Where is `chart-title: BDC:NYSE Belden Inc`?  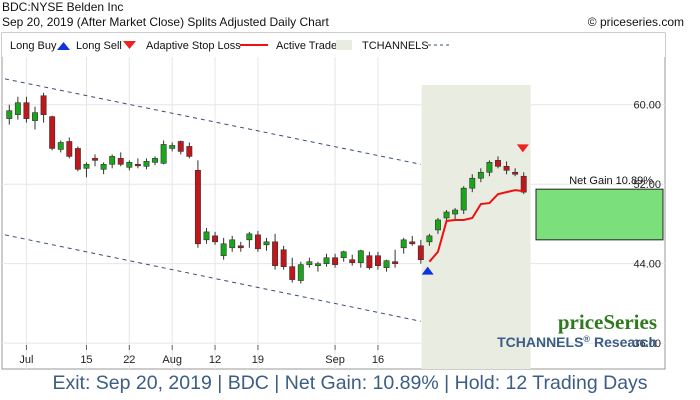 chart-title: BDC:NYSE Belden Inc is located at coordinates (63, 7).